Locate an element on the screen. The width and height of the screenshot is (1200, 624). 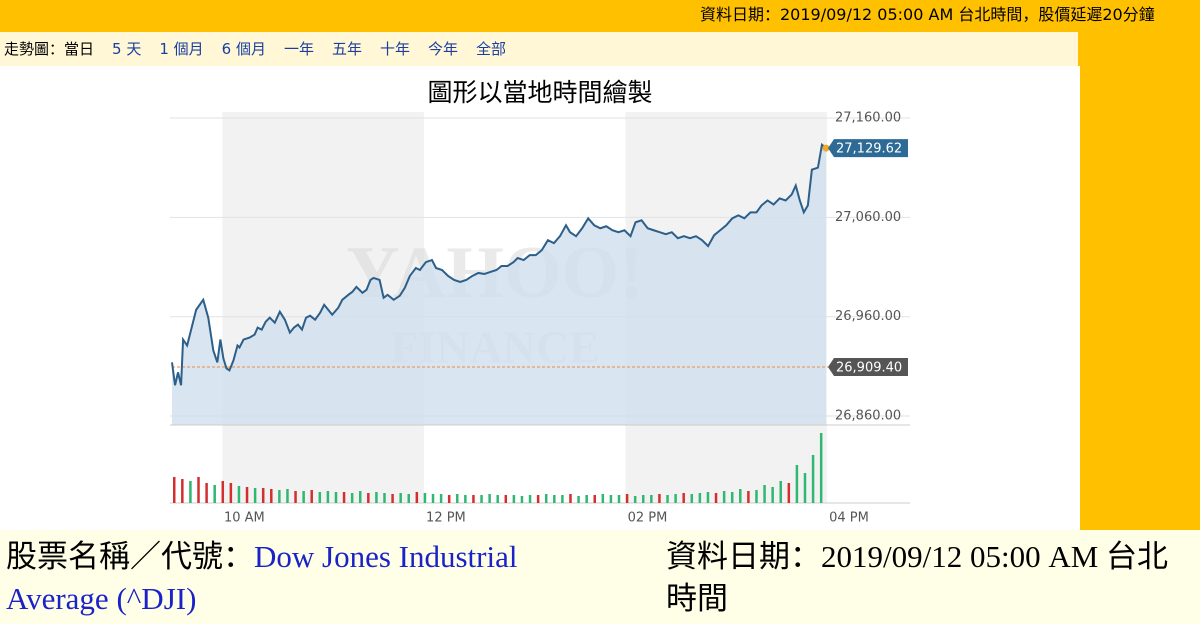
y-tick-label: 26,860.00 is located at coordinates (868, 416).